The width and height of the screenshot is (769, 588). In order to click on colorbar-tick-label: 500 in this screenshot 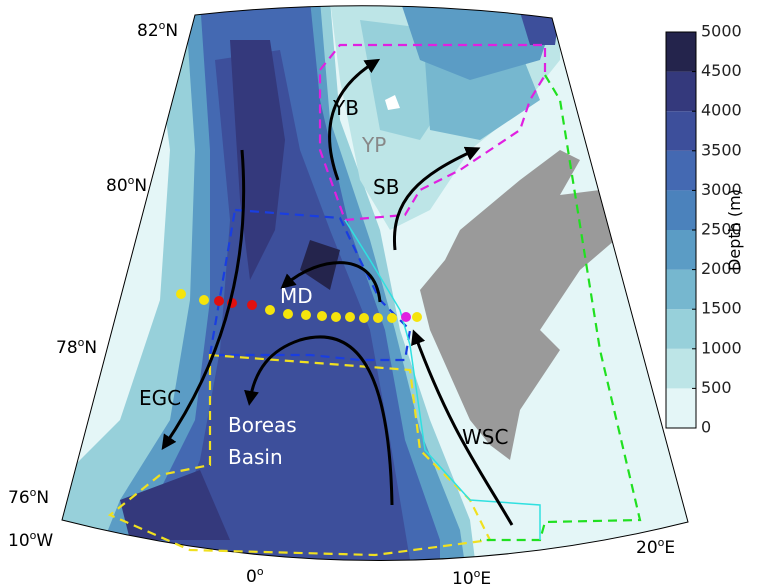, I will do `click(716, 387)`.